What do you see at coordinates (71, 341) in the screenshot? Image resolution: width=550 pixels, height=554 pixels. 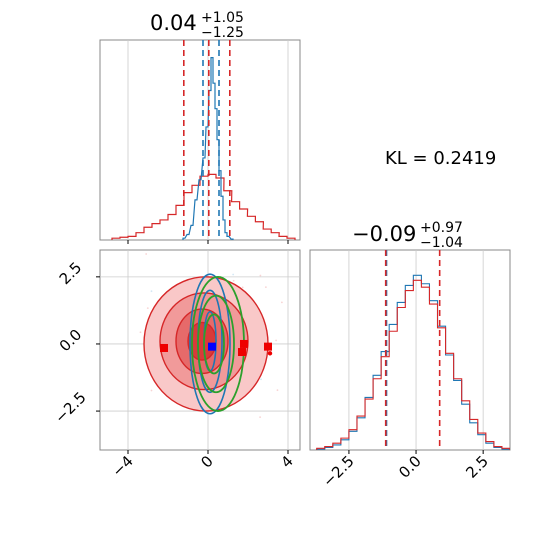 I see `y-tick-label-p1: 0.0` at bounding box center [71, 341].